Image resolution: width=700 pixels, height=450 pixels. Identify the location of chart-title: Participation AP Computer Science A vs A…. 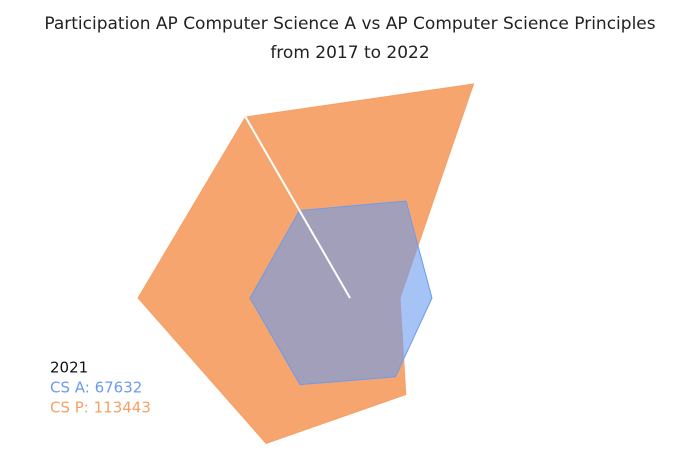
(350, 38).